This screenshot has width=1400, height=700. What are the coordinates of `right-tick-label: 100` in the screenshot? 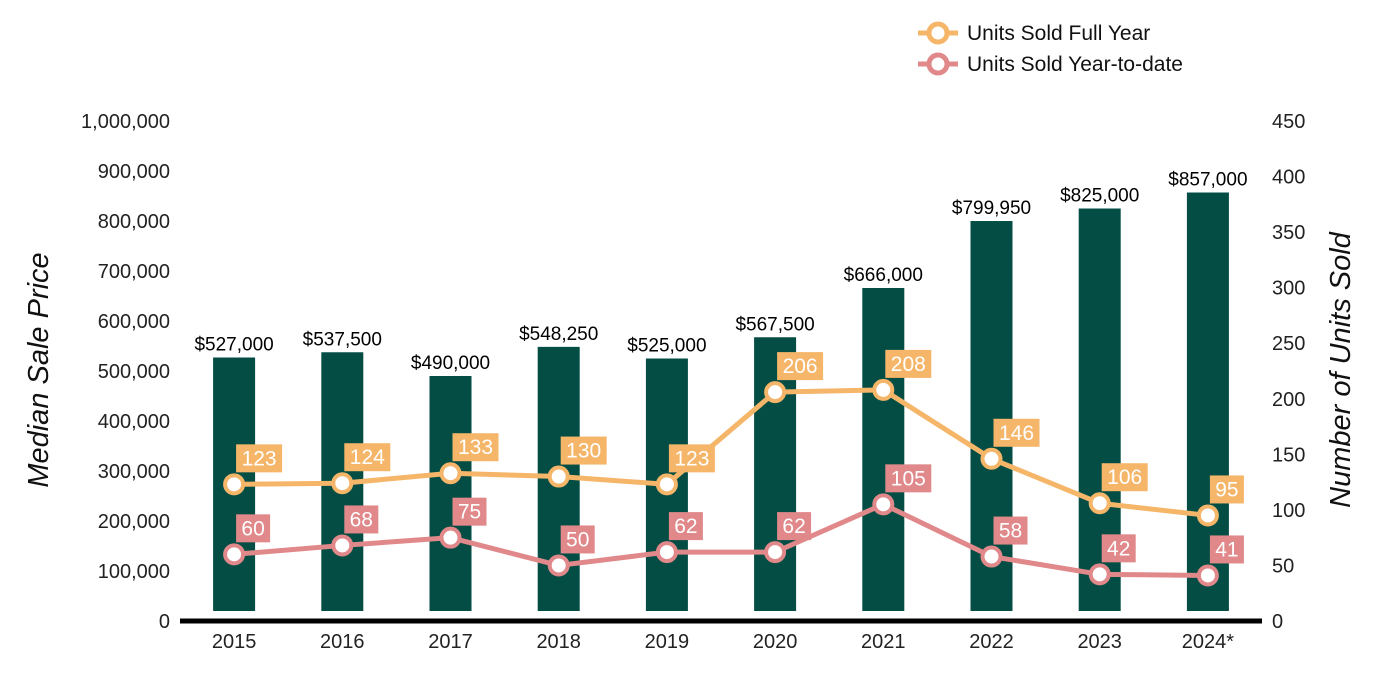 It's located at (1288, 511).